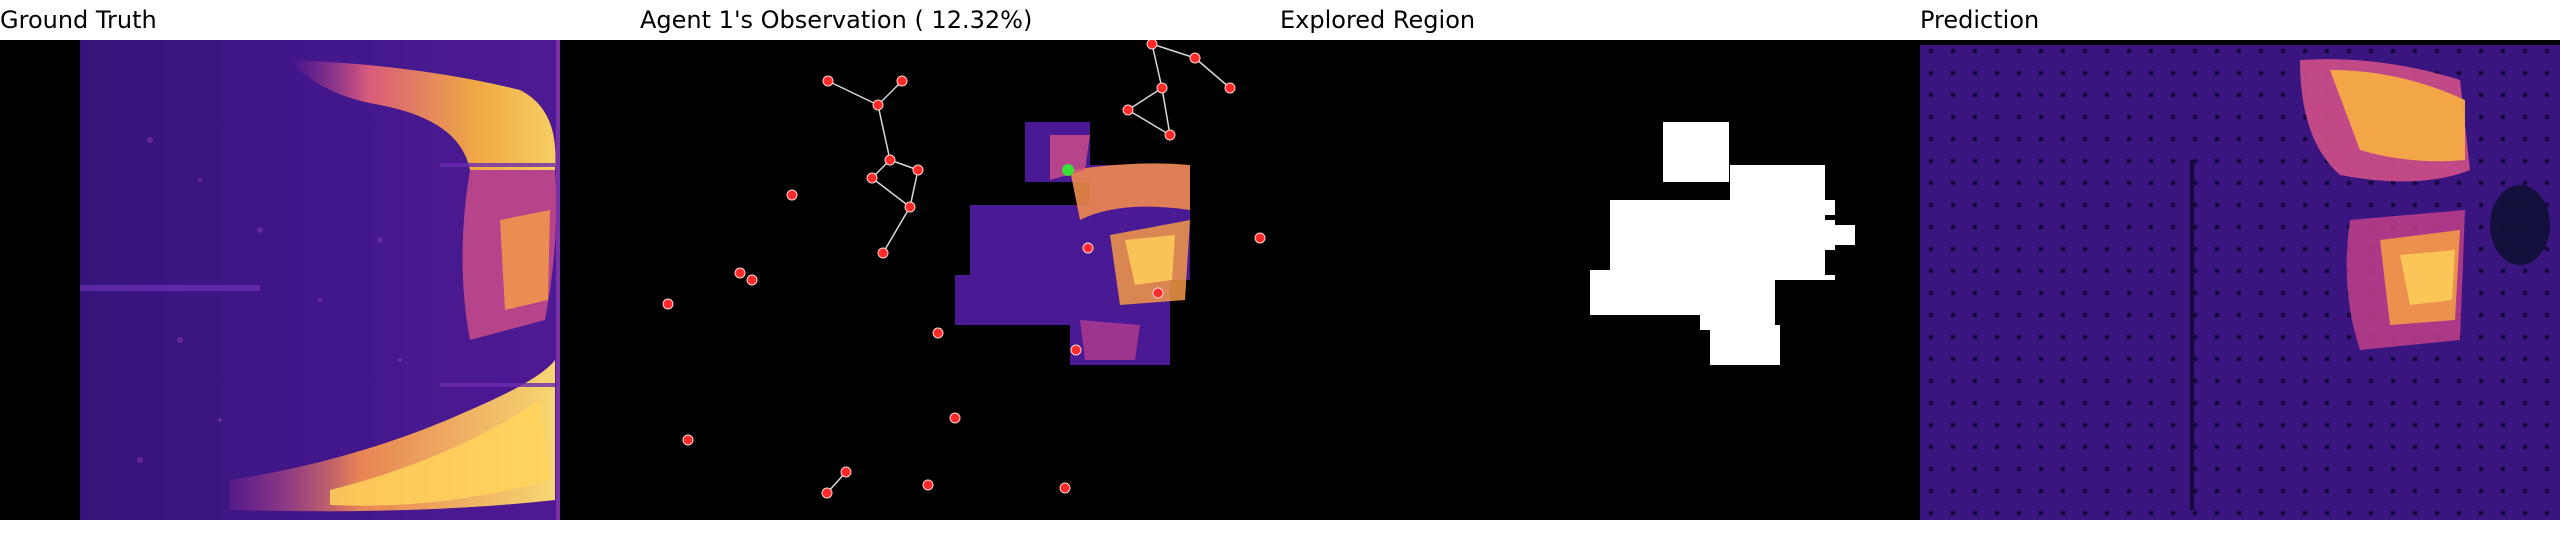  What do you see at coordinates (1068, 170) in the screenshot?
I see `current-agent-marker` at bounding box center [1068, 170].